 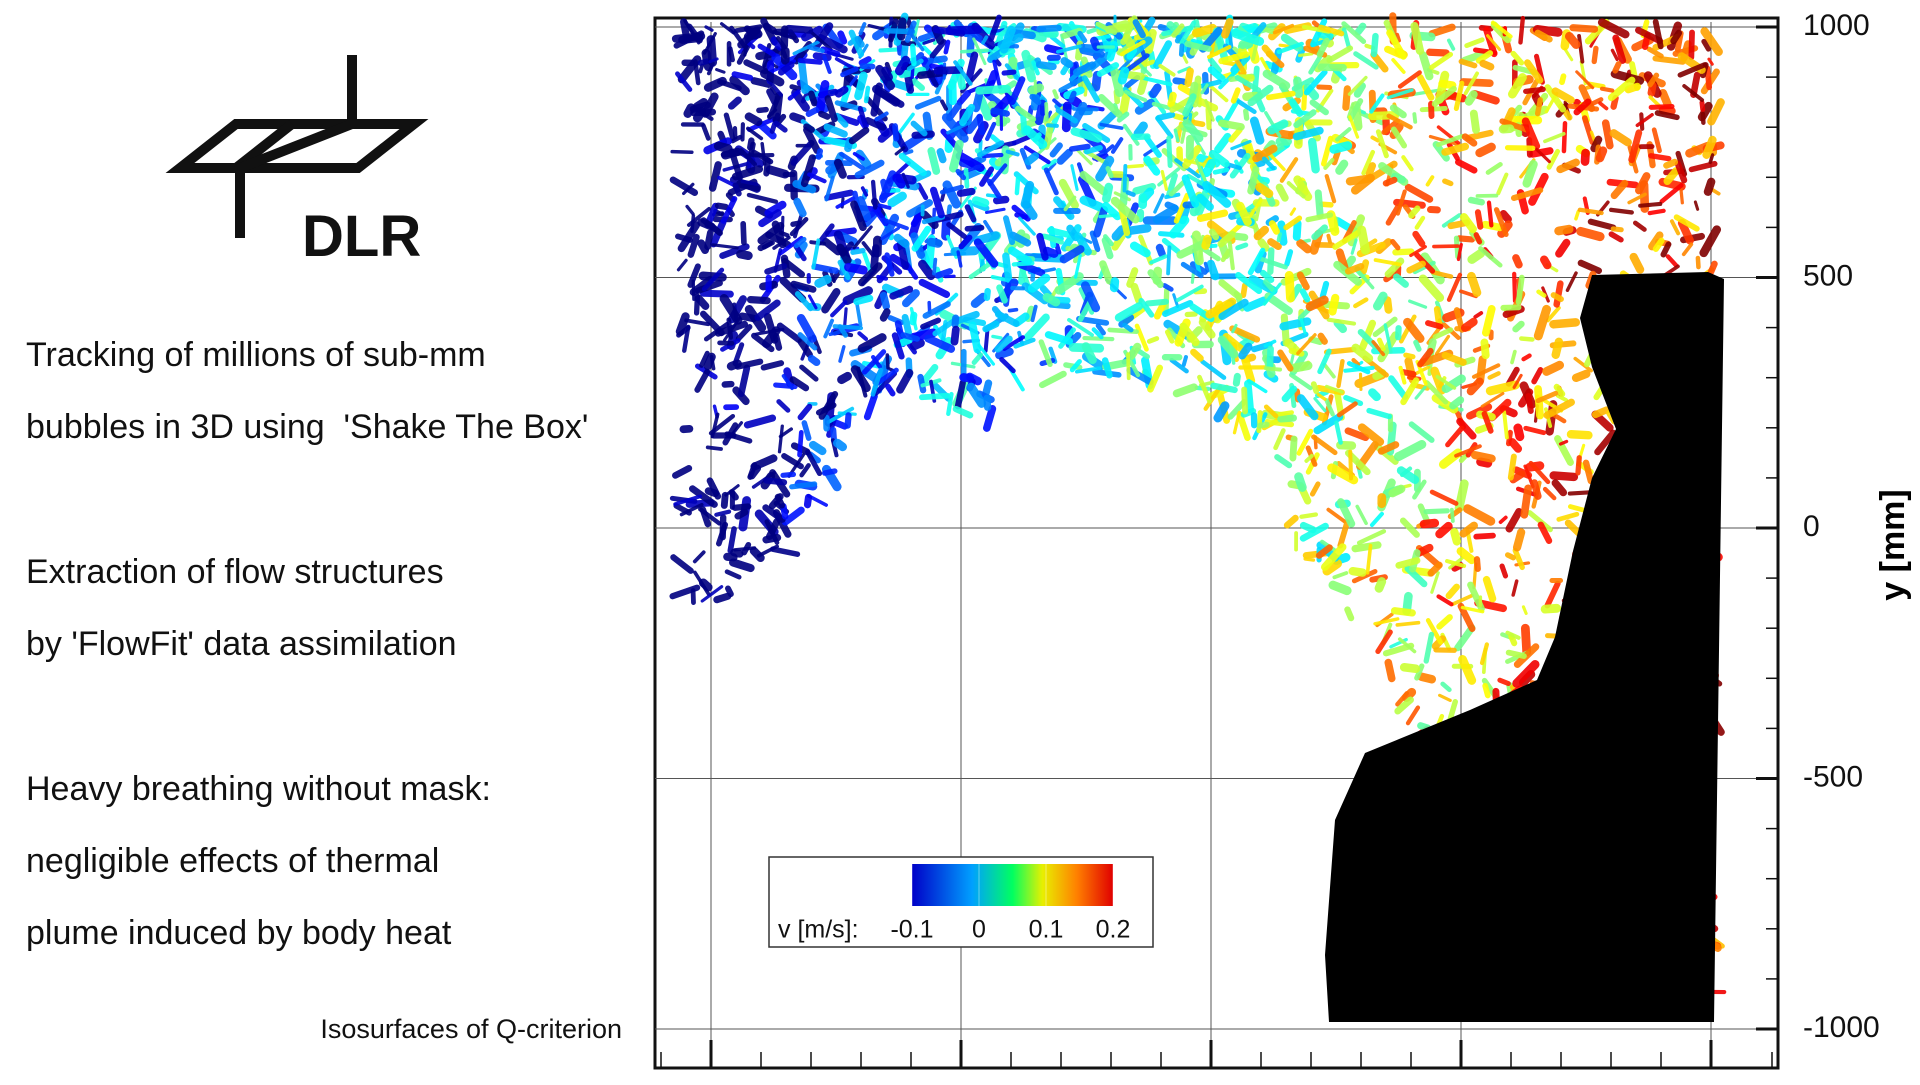 I want to click on colorbar-tick-label: 0.1, so click(x=1046, y=930).